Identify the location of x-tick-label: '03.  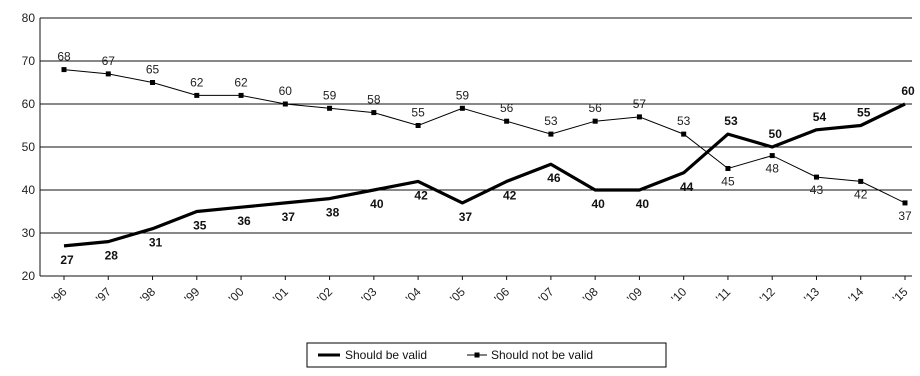
(369, 294).